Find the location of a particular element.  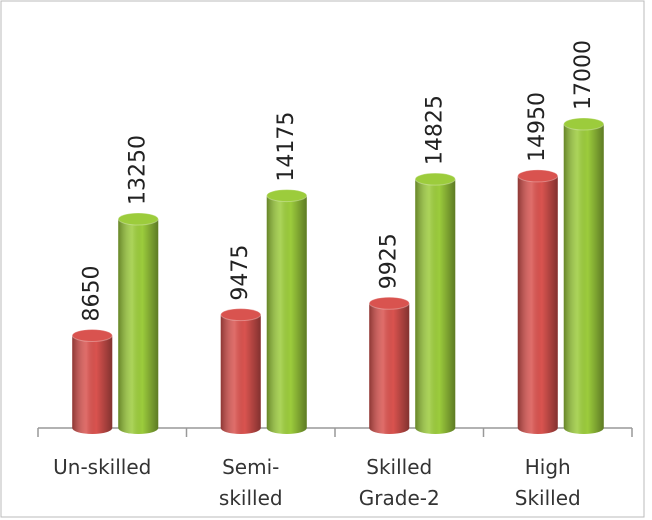

data-label: 9925 is located at coordinates (388, 261).